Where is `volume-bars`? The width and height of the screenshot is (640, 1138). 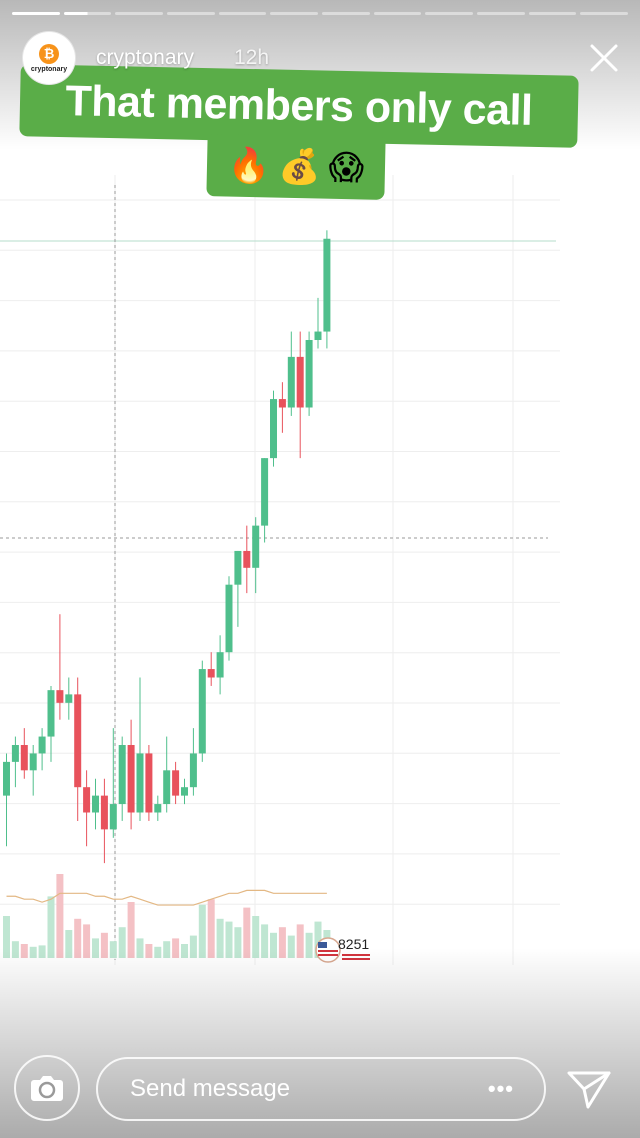 volume-bars is located at coordinates (167, 916).